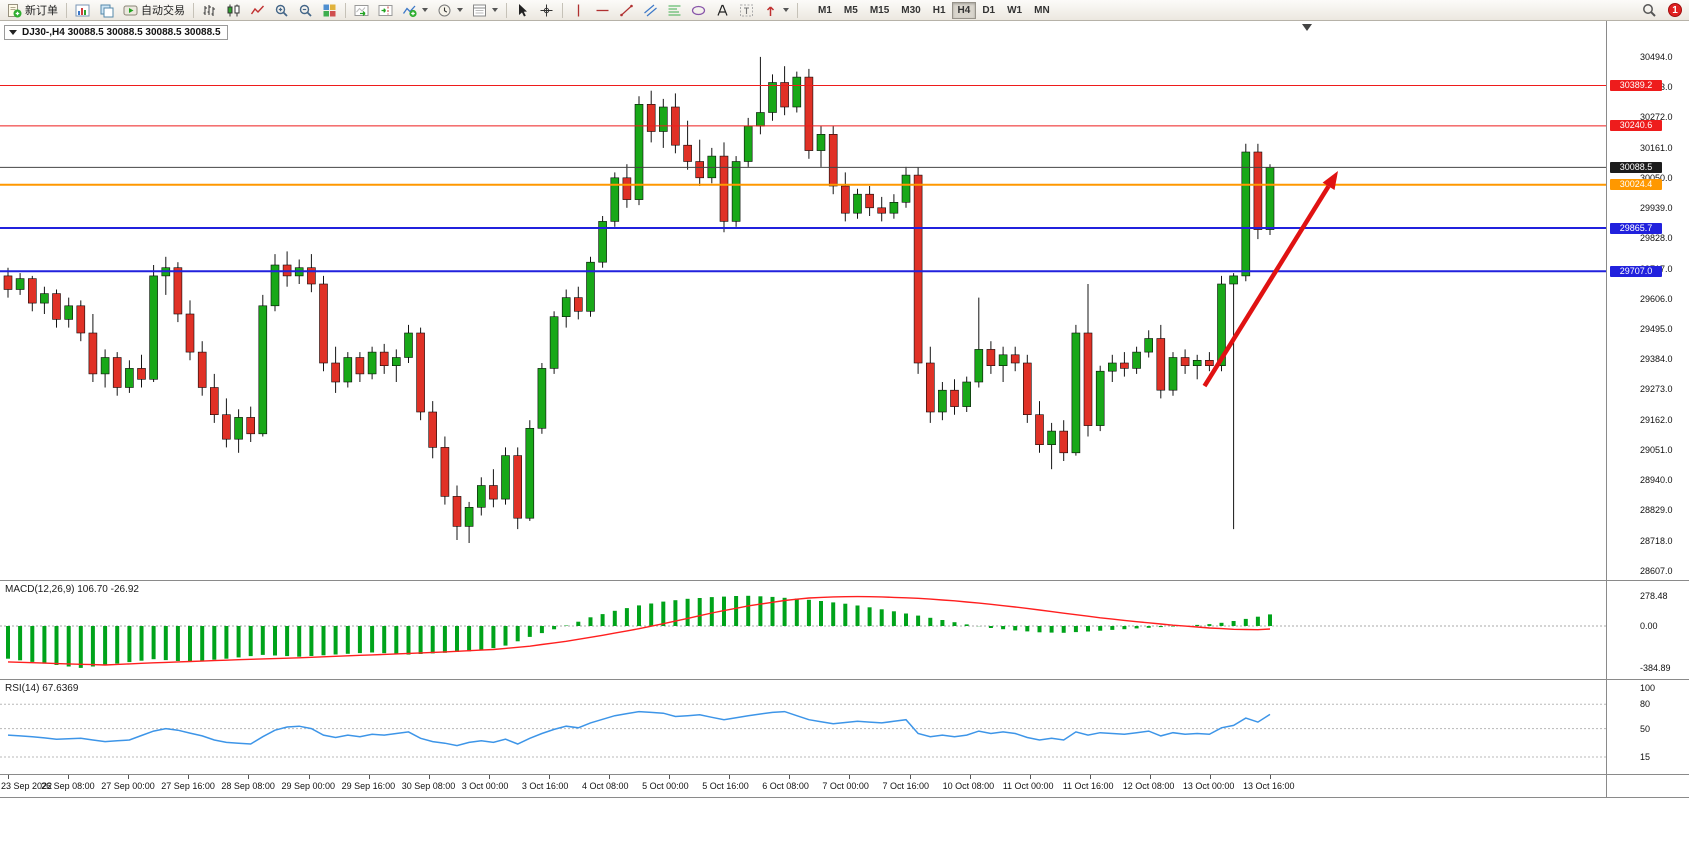 The image size is (1689, 859). Describe the element at coordinates (939, 10) in the screenshot. I see `timeframe-H1: H1` at that location.